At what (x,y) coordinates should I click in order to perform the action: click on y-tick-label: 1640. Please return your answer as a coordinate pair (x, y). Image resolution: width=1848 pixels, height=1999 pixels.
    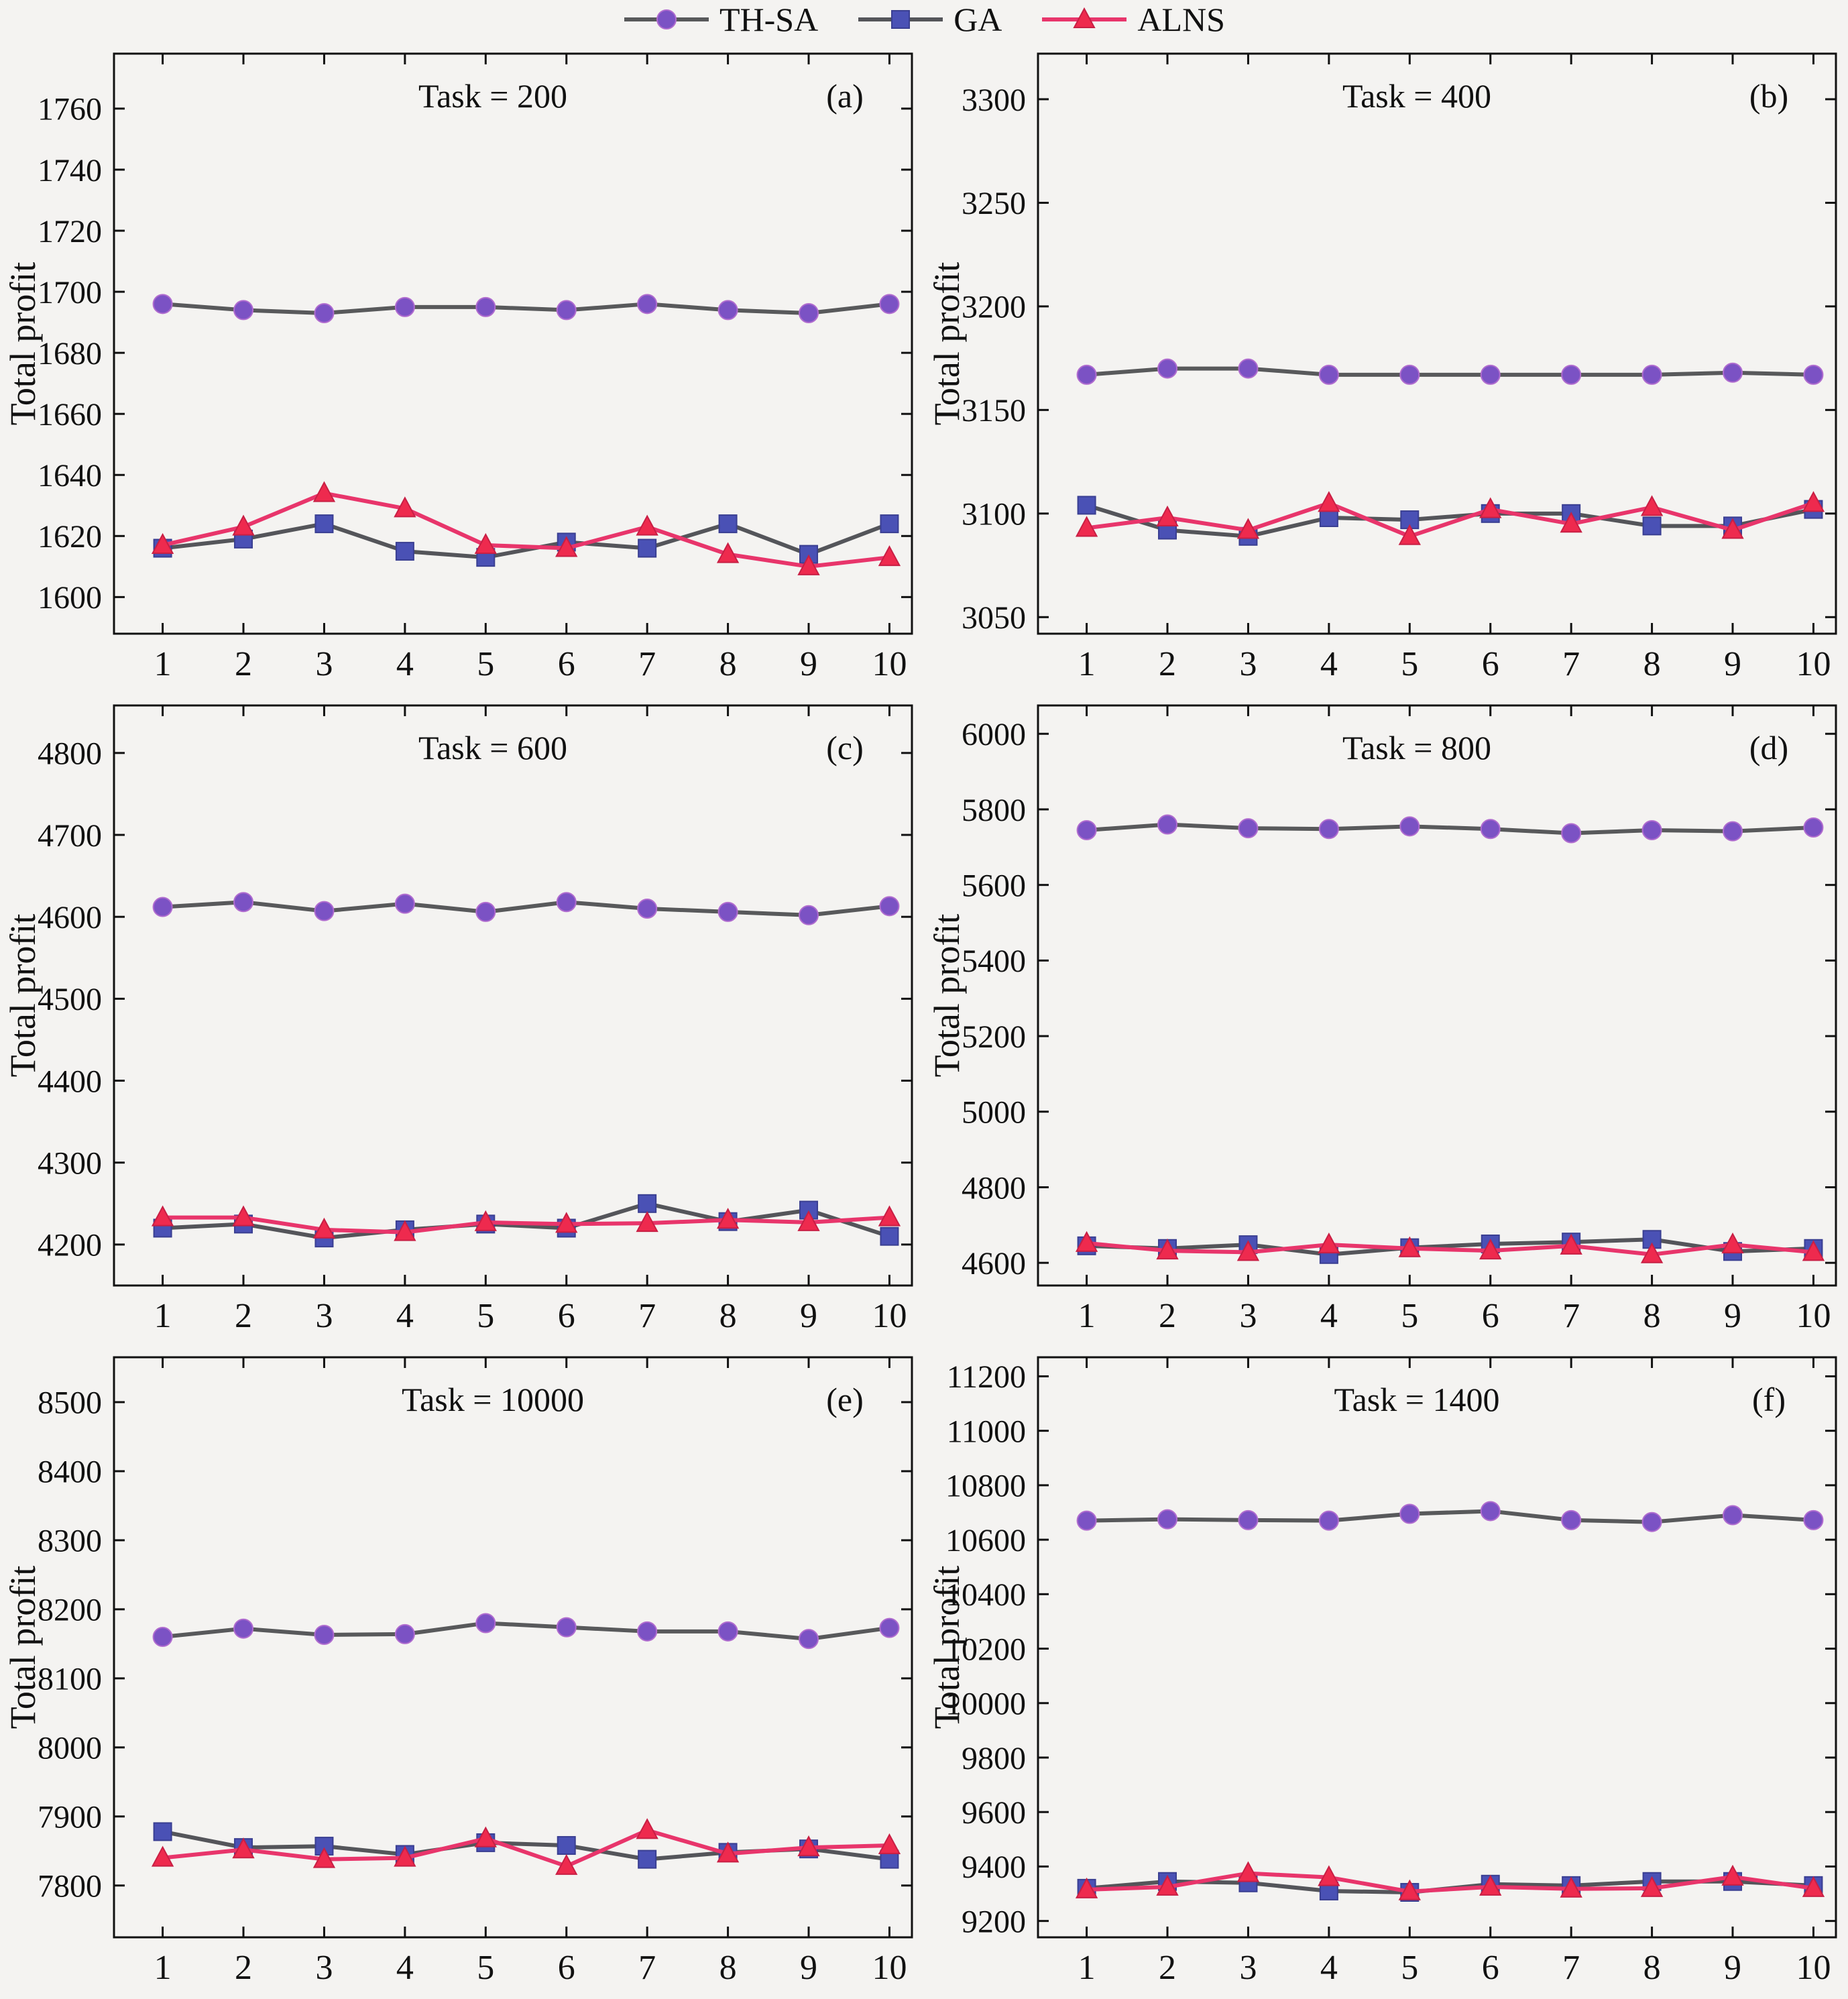
    Looking at the image, I should click on (70, 476).